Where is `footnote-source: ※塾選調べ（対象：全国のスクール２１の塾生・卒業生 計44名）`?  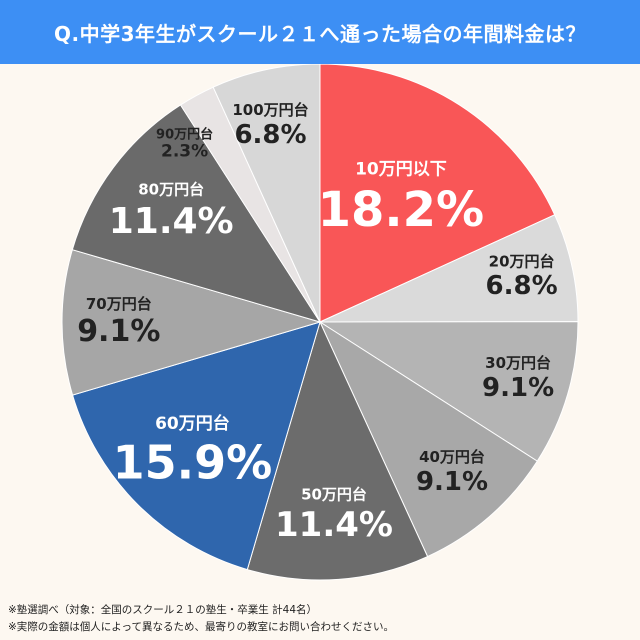
footnote-source: ※塾選調べ（対象：全国のスクール２１の塾生・卒業生 計44名） is located at coordinates (162, 610).